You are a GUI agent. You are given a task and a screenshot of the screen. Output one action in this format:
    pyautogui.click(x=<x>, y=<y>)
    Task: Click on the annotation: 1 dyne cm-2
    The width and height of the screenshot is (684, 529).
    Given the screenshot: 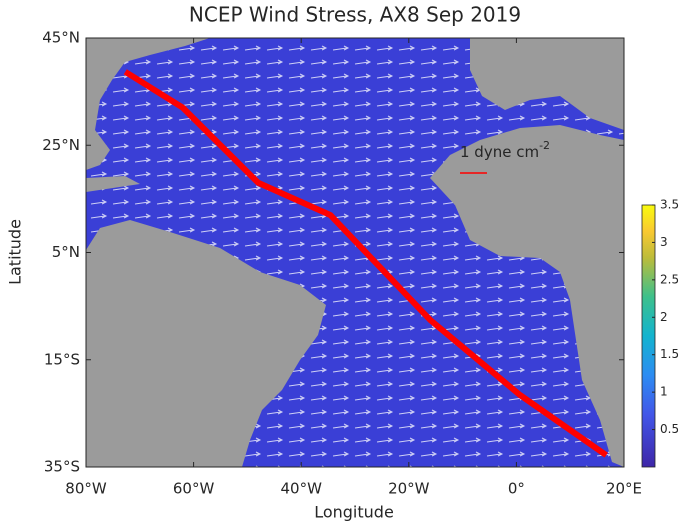 What is the action you would take?
    pyautogui.click(x=505, y=150)
    